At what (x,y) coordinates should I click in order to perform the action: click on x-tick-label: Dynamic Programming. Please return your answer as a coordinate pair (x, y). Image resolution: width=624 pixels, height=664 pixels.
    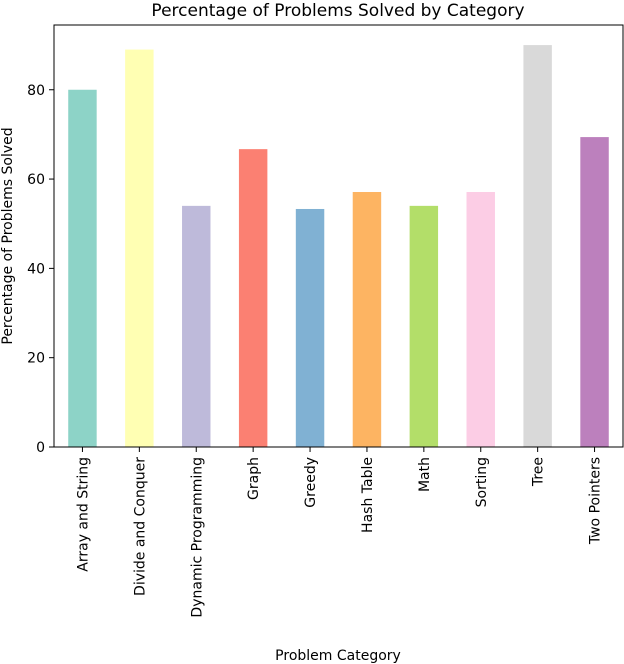
    Looking at the image, I should click on (197, 537).